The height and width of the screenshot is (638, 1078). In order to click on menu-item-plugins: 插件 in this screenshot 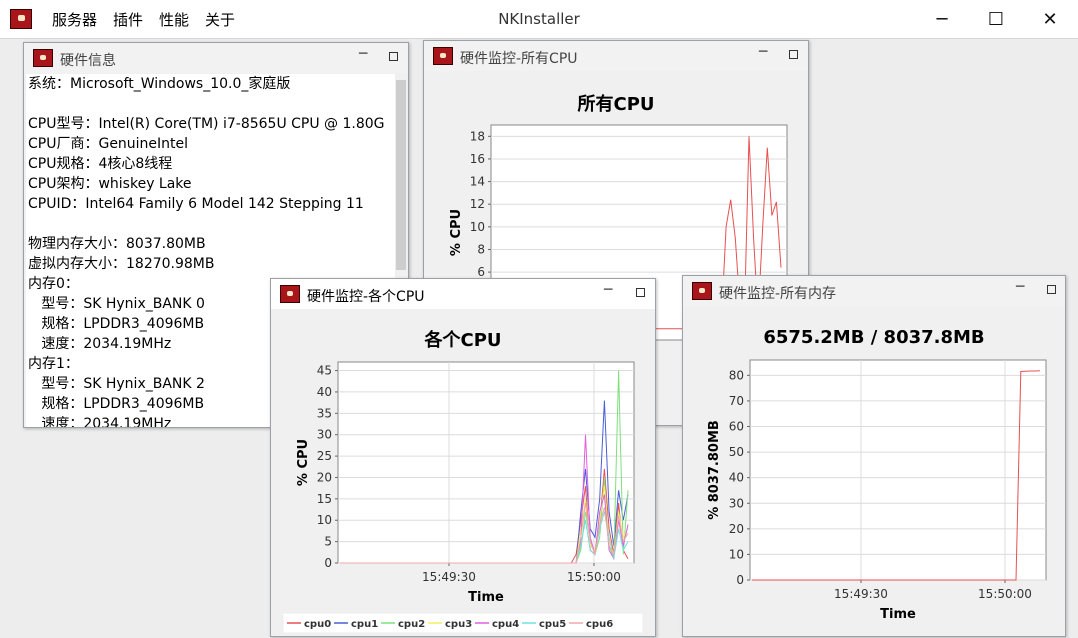, I will do `click(128, 19)`.